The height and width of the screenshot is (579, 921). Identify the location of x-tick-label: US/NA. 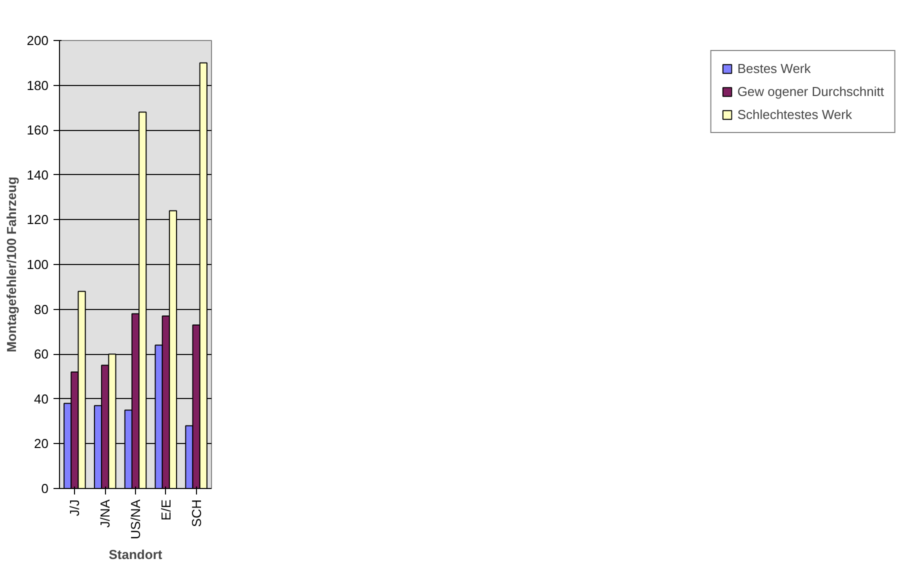
(135, 519).